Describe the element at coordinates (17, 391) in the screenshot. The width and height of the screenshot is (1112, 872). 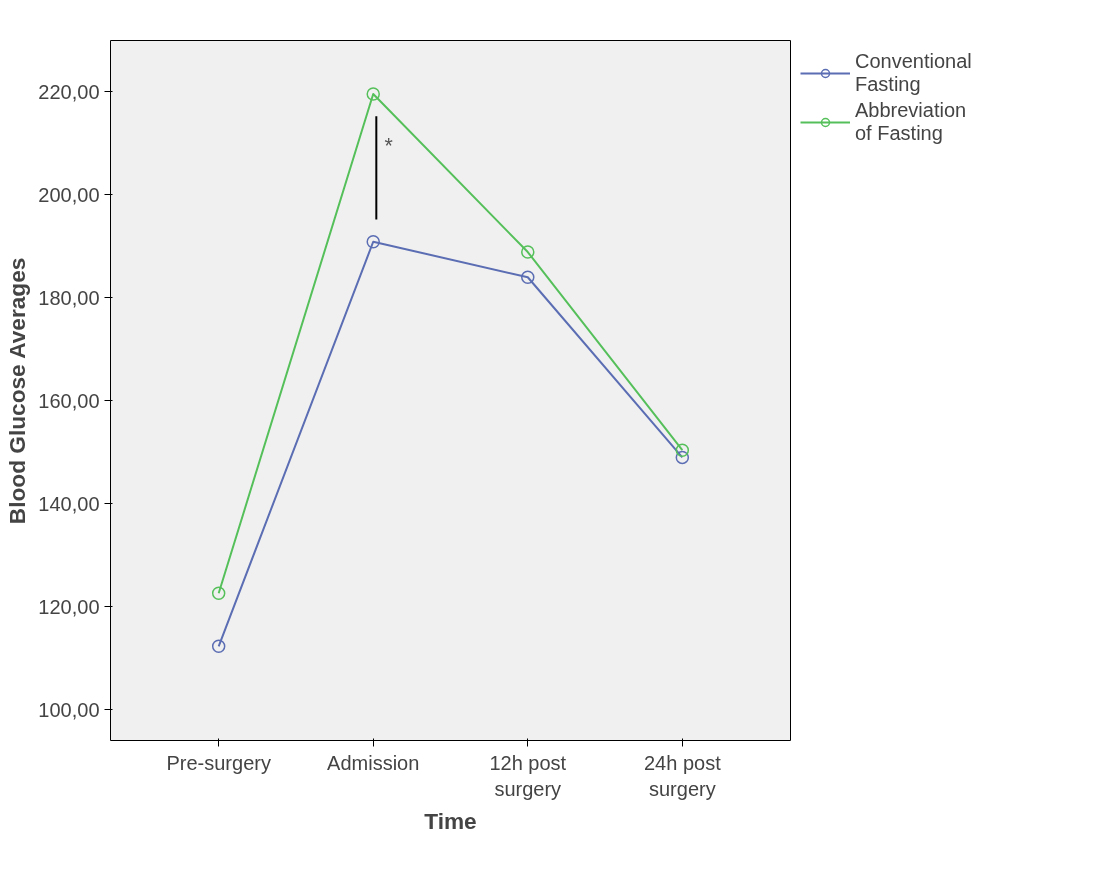
I see `y-axis-title: Blood Glucose Averages` at that location.